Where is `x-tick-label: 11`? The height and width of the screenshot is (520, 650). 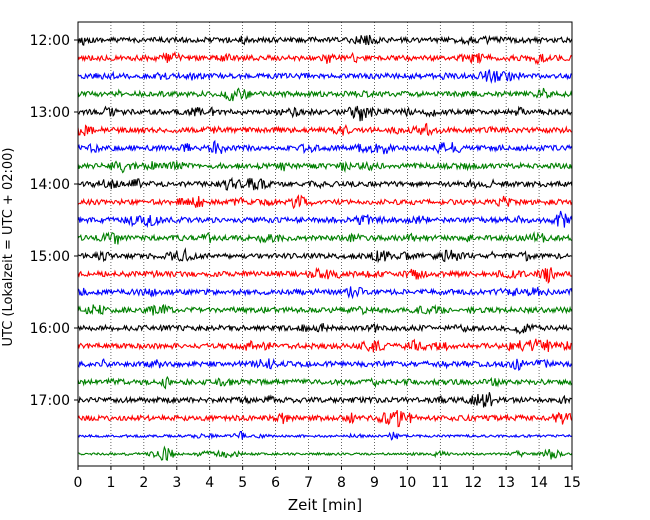 x-tick-label: 11 is located at coordinates (440, 483).